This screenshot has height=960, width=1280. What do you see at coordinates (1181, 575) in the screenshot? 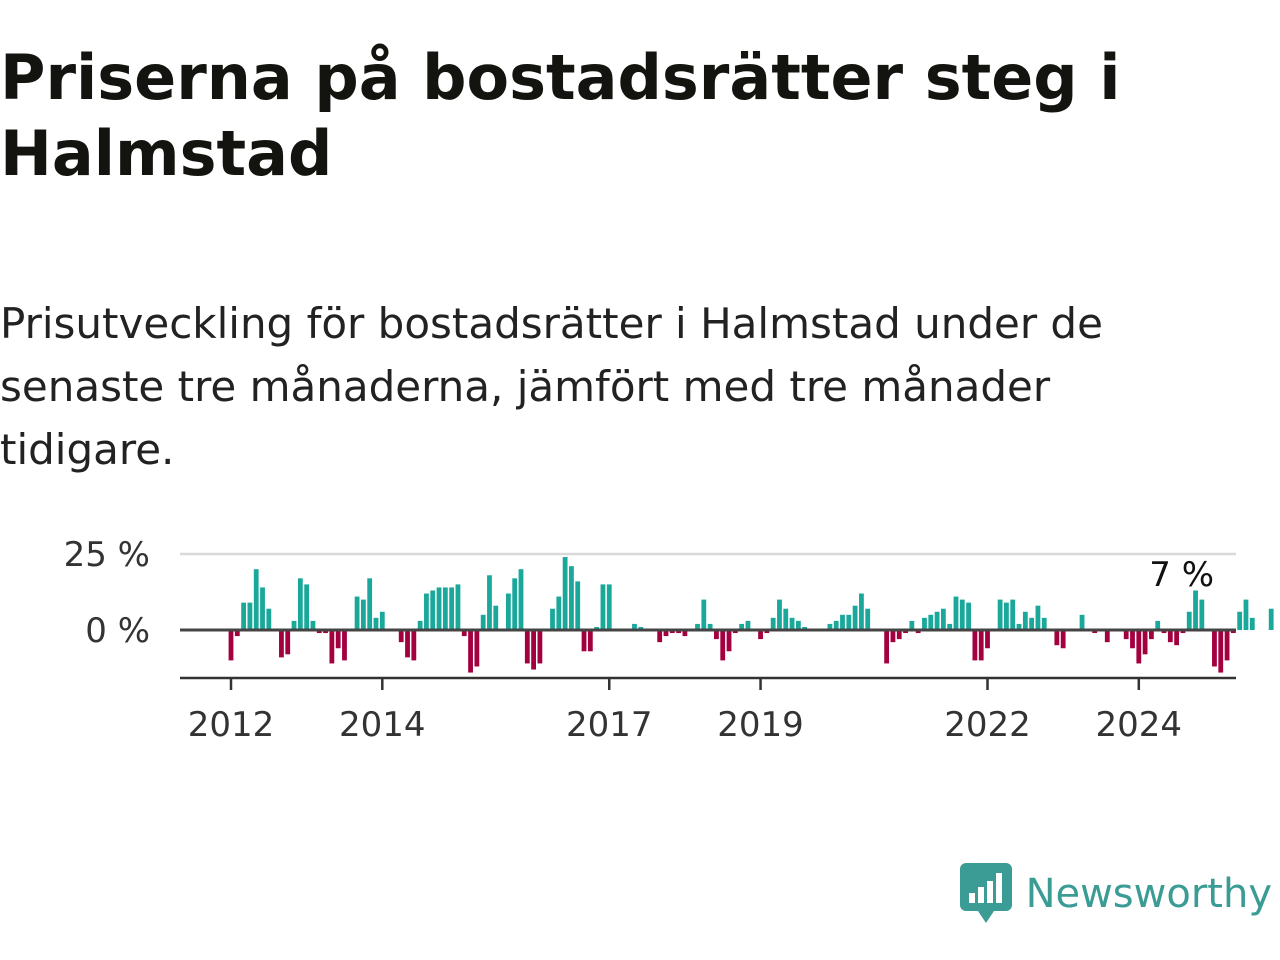
I see `latest-value-annotation: 7 %` at bounding box center [1181, 575].